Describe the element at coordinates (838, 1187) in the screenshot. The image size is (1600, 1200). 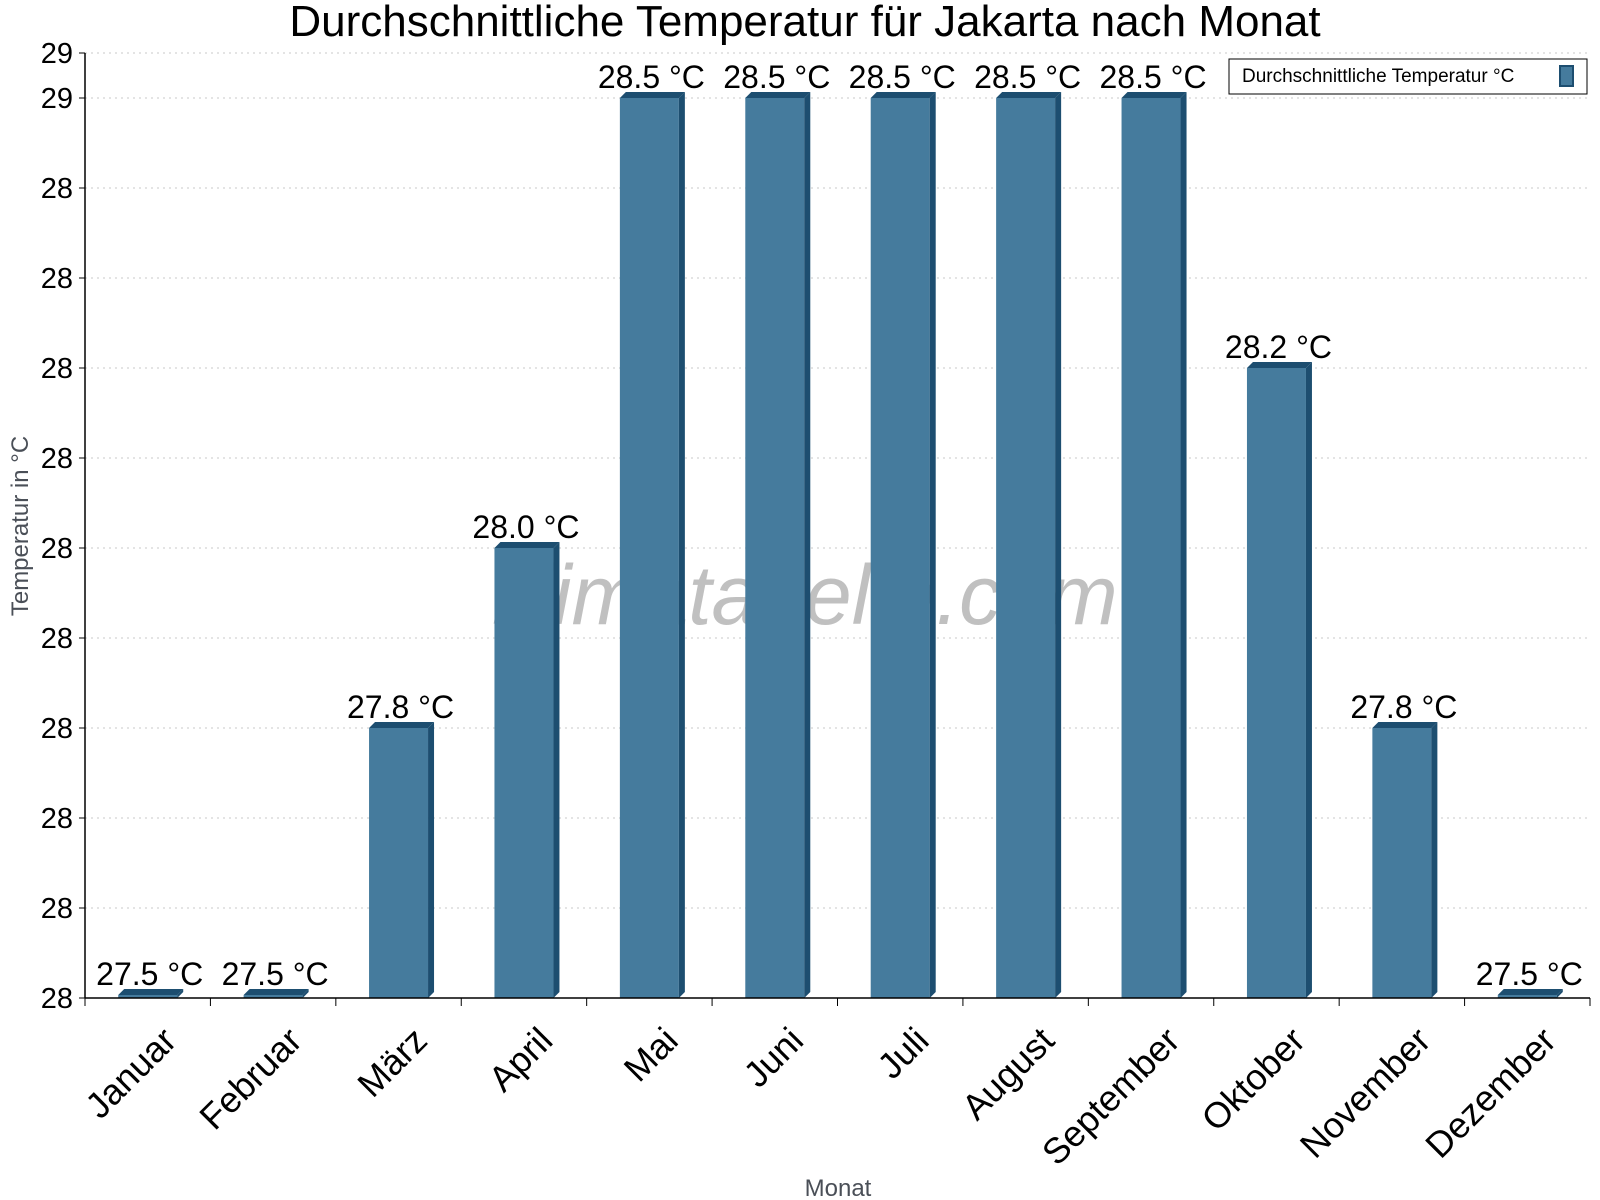
I see `x-axis-title: Monat` at that location.